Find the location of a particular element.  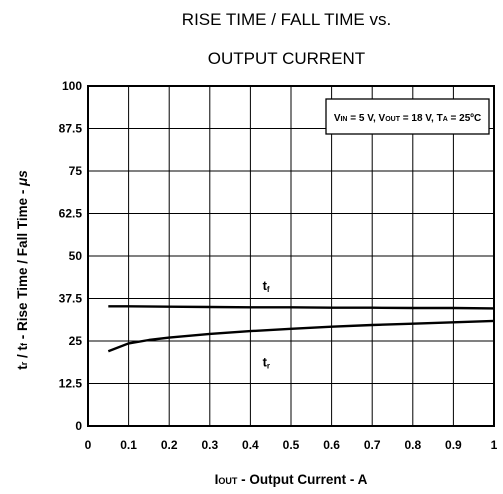

series-line-tr is located at coordinates (301, 336).